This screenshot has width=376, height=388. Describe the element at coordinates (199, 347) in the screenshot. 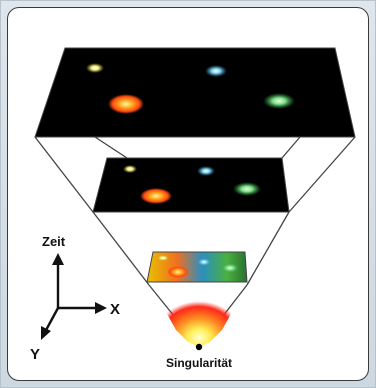

I see `singularity-point` at that location.